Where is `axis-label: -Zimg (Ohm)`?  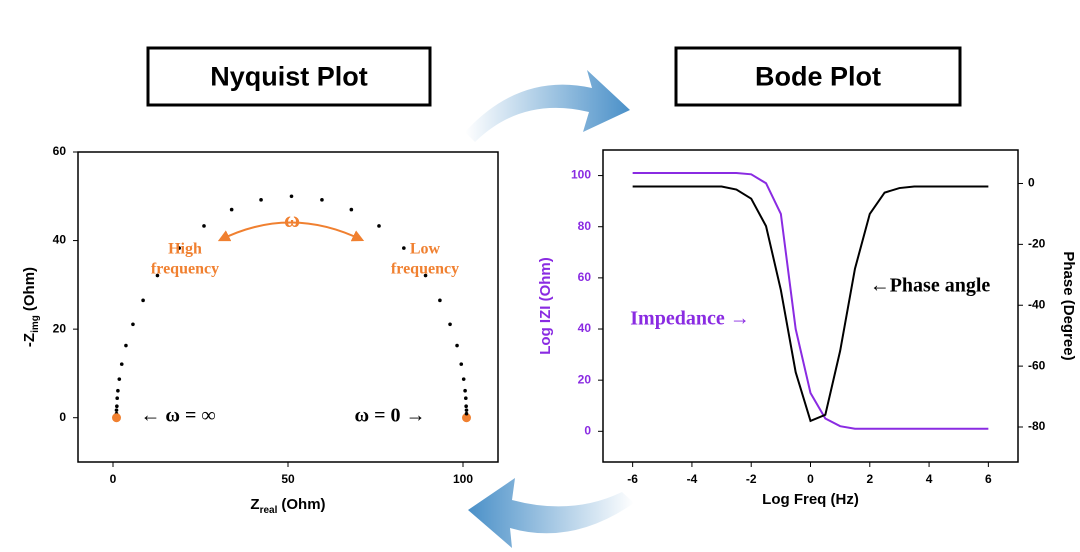 axis-label: -Zimg (Ohm) is located at coordinates (31, 307).